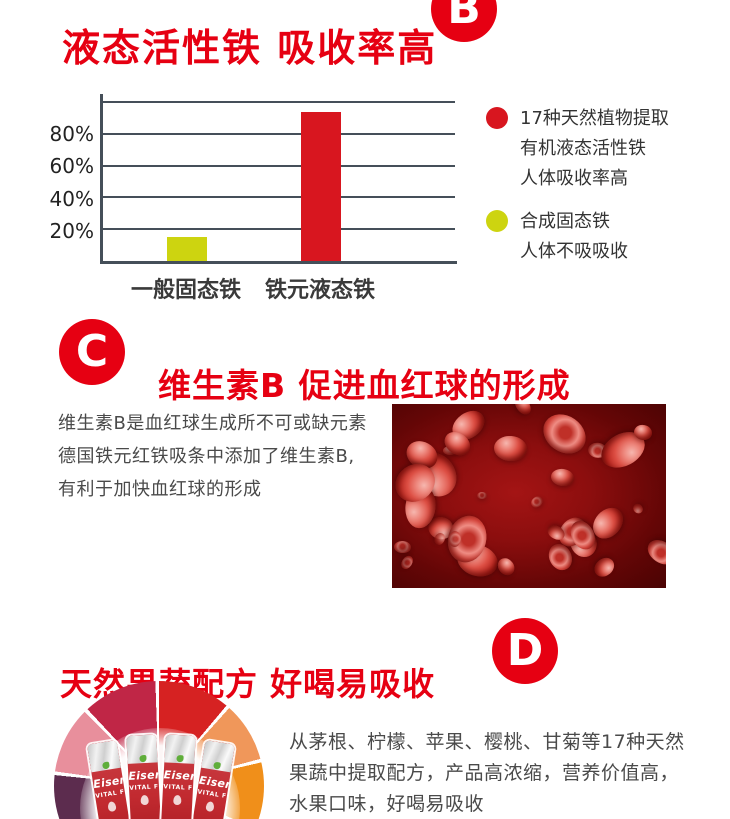 This screenshot has height=819, width=730. I want to click on legend-text: 合成固态铁, so click(565, 221).